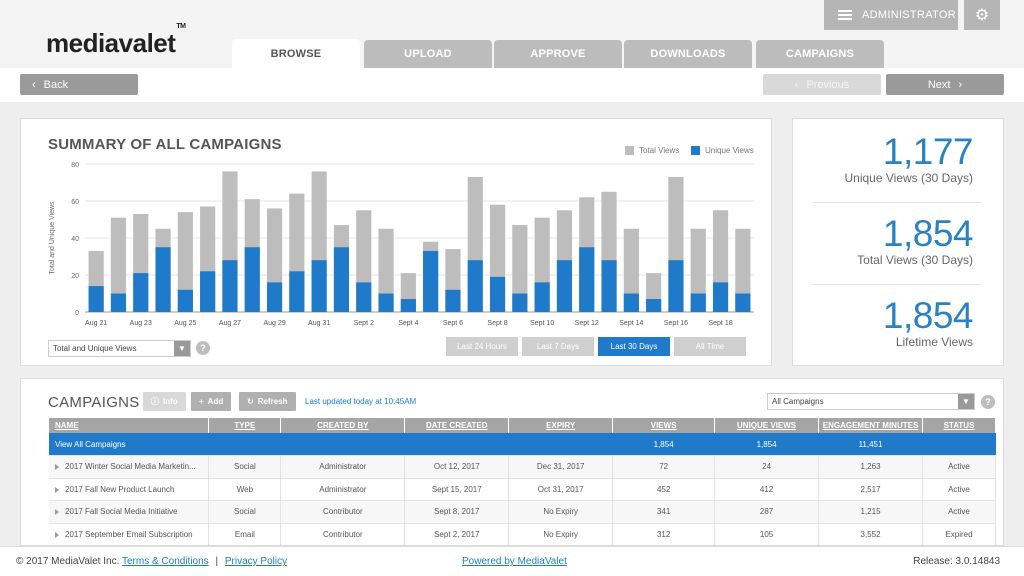 The height and width of the screenshot is (576, 1024). What do you see at coordinates (343, 512) in the screenshot?
I see `table-cell: Contributor` at bounding box center [343, 512].